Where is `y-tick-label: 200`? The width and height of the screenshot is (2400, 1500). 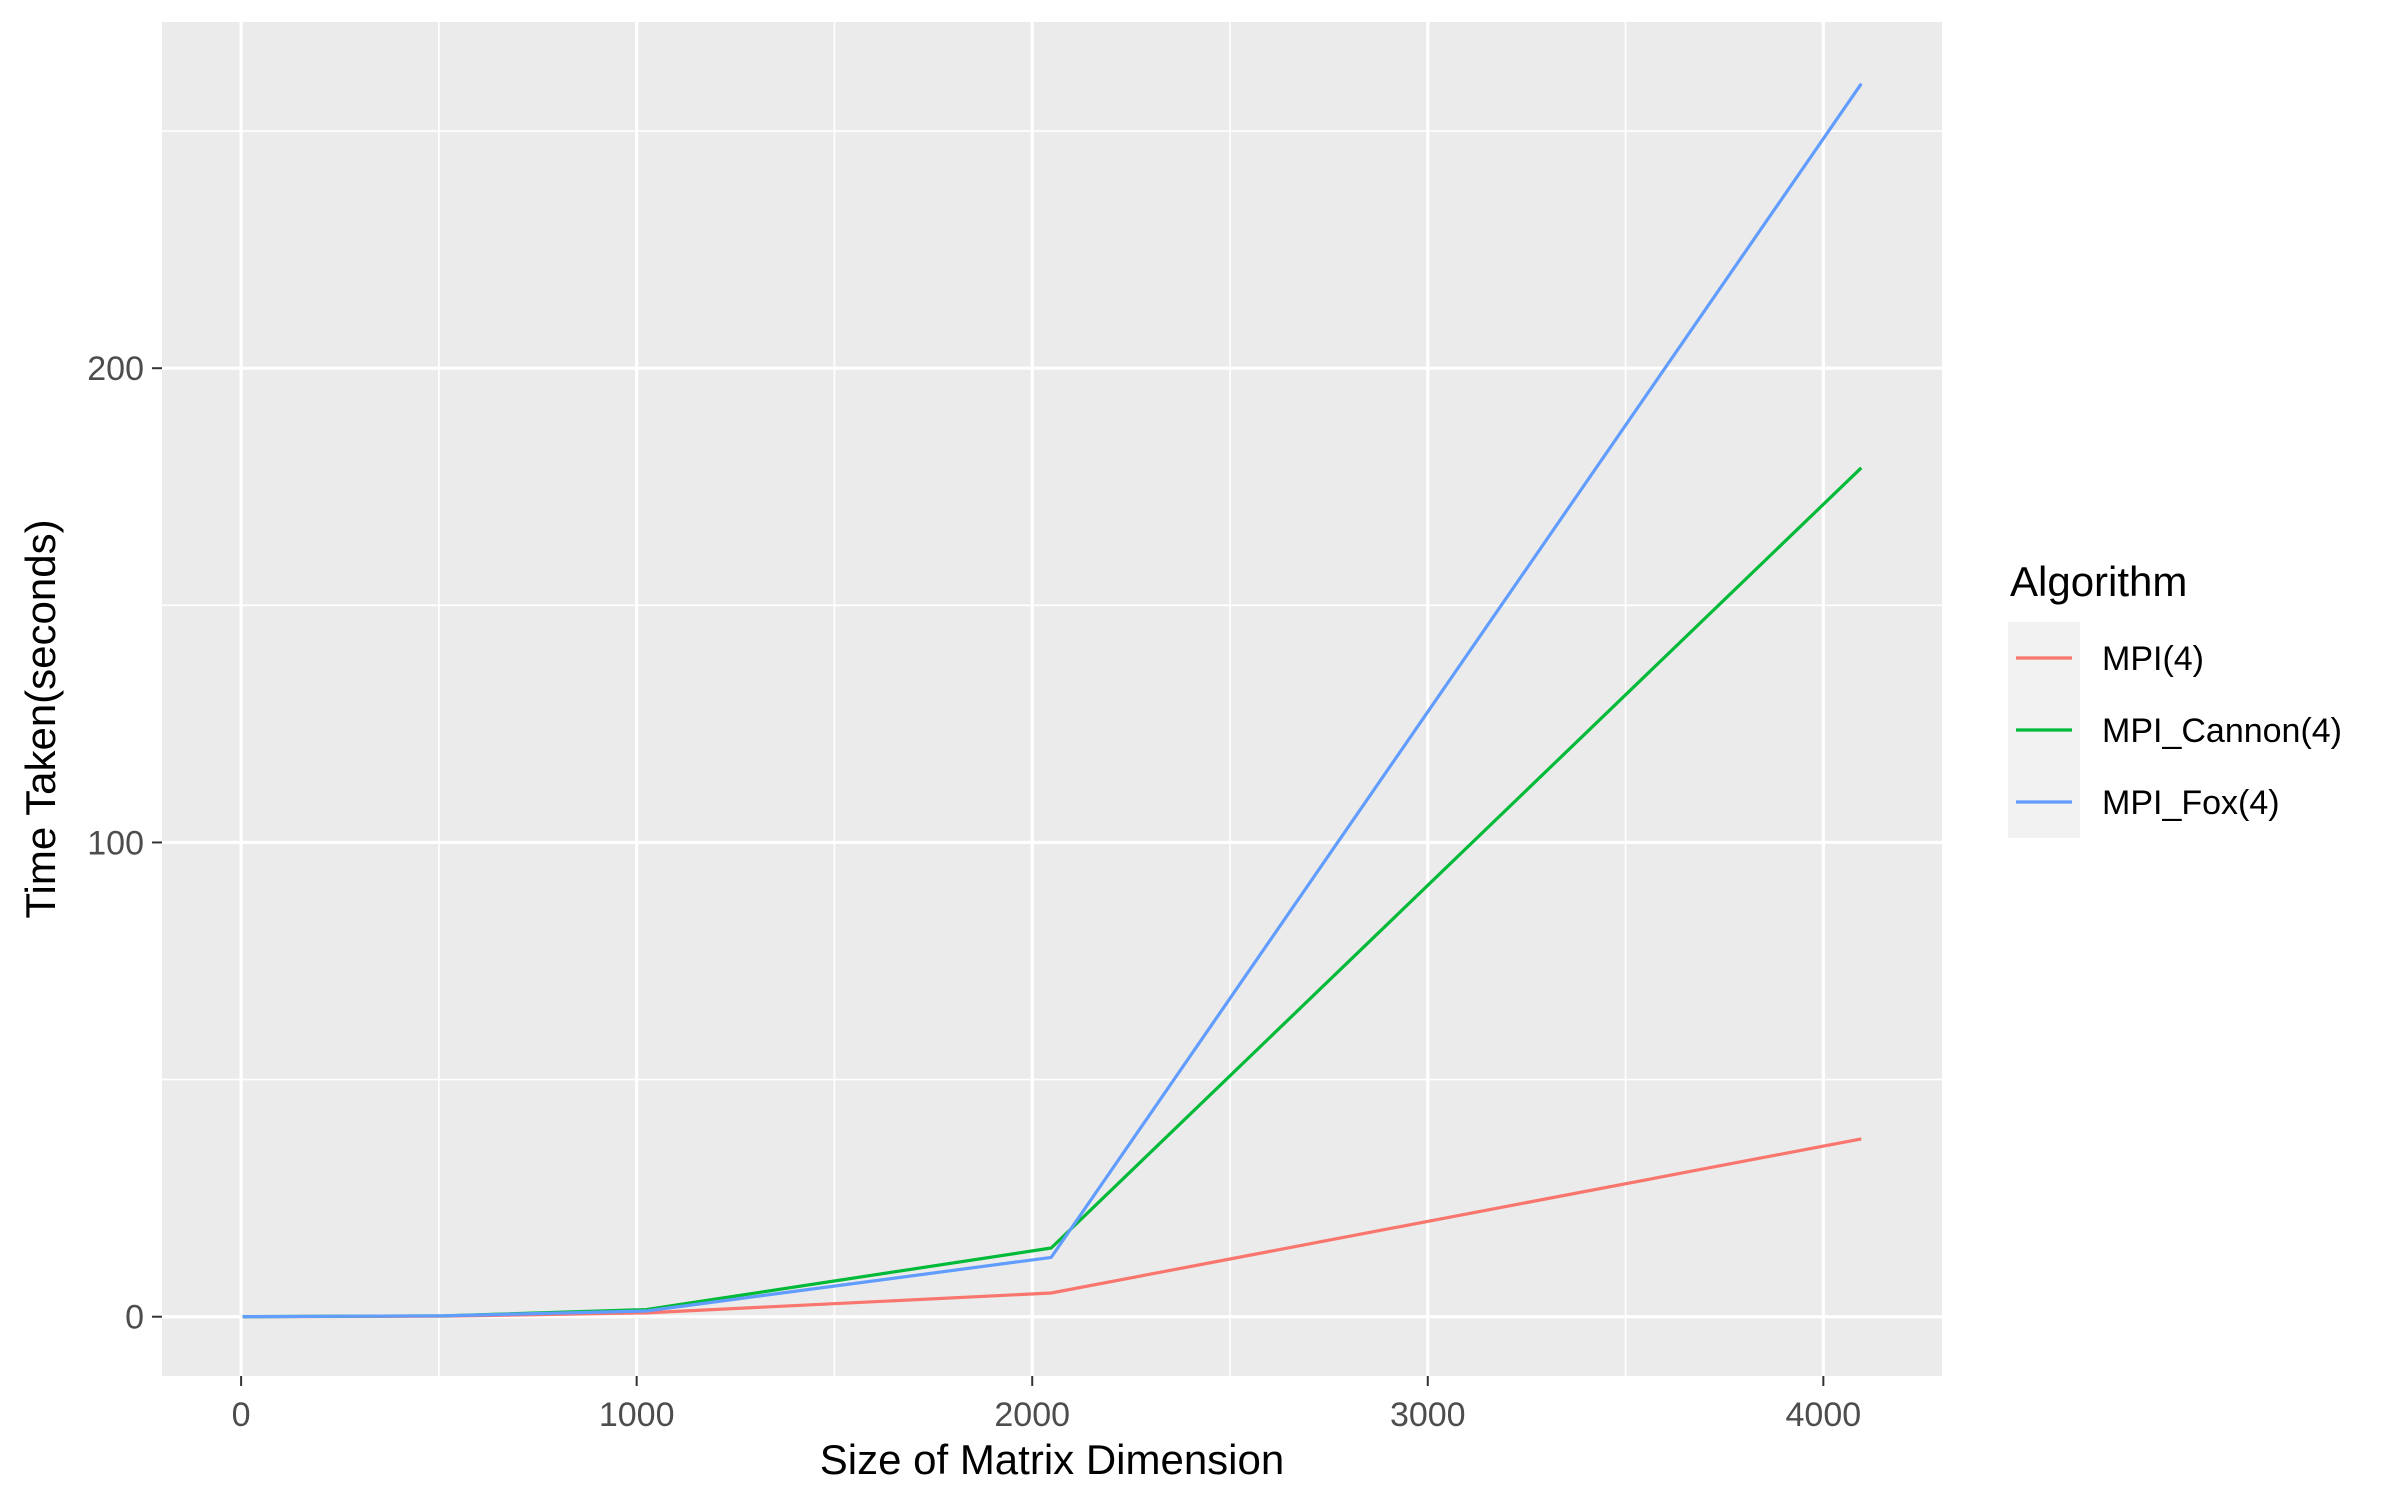 y-tick-label: 200 is located at coordinates (115, 369).